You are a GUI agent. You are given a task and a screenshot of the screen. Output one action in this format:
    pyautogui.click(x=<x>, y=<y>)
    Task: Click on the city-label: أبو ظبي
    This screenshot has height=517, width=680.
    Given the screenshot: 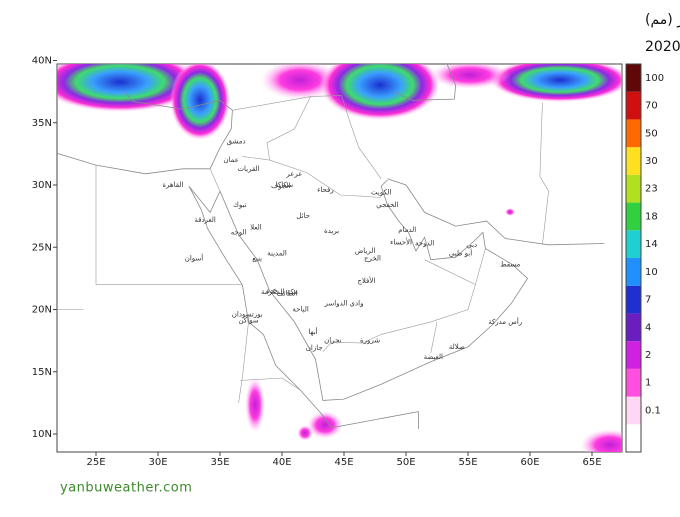 What is the action you would take?
    pyautogui.click(x=460, y=252)
    